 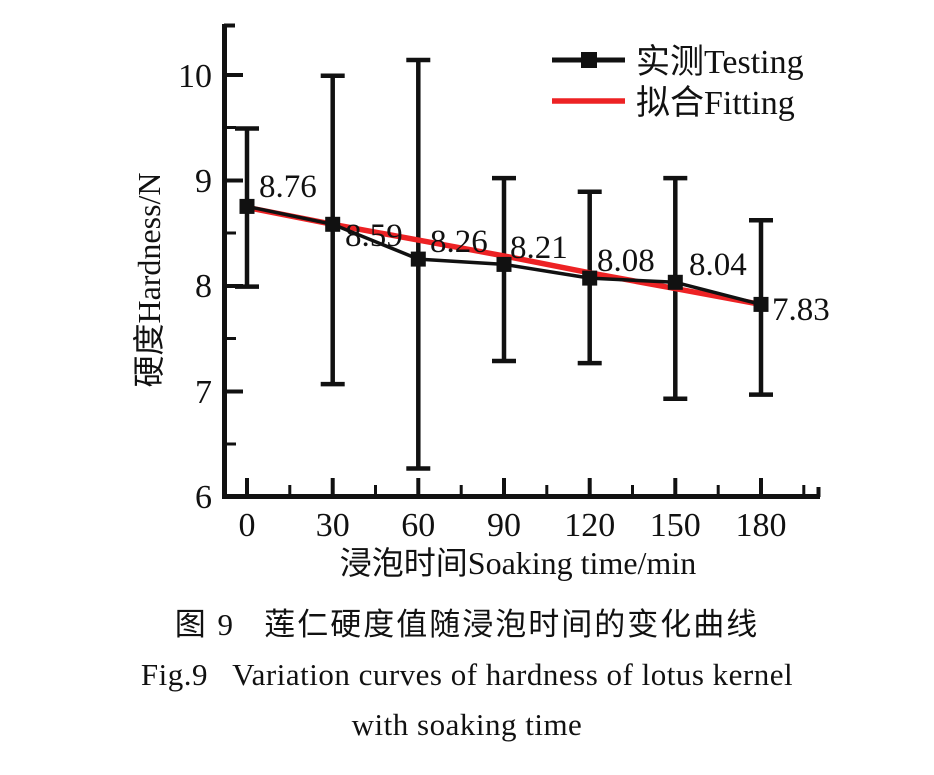 What do you see at coordinates (801, 310) in the screenshot?
I see `data-label: 7.83` at bounding box center [801, 310].